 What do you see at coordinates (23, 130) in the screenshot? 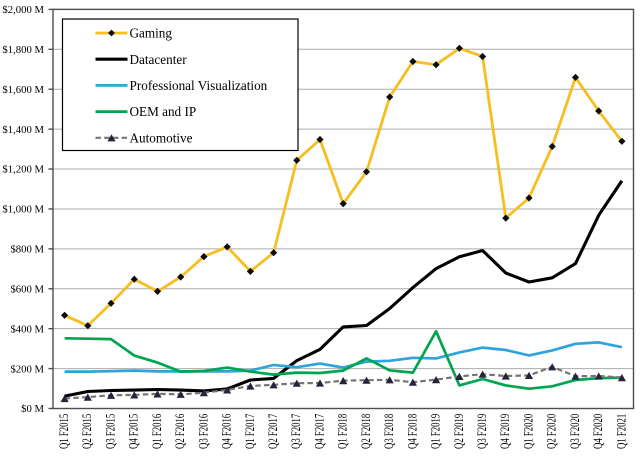
I see `svg-text: $1,400 M` at bounding box center [23, 130].